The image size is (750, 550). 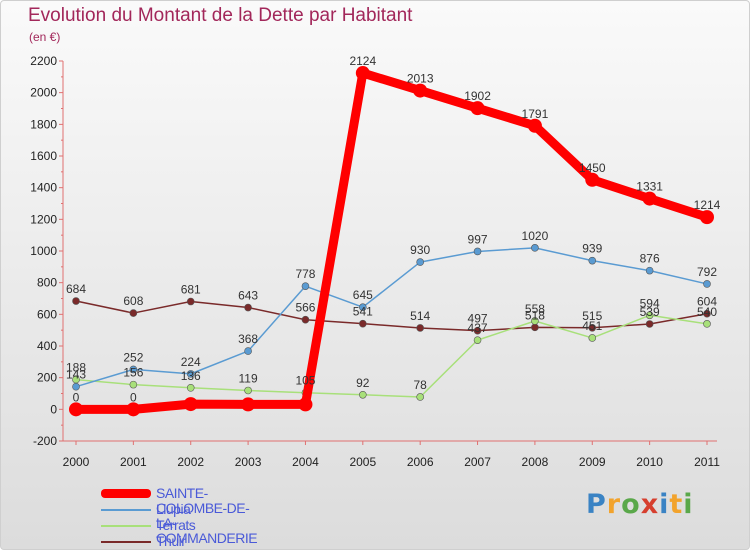 I want to click on brand-letter: P, so click(x=596, y=504).